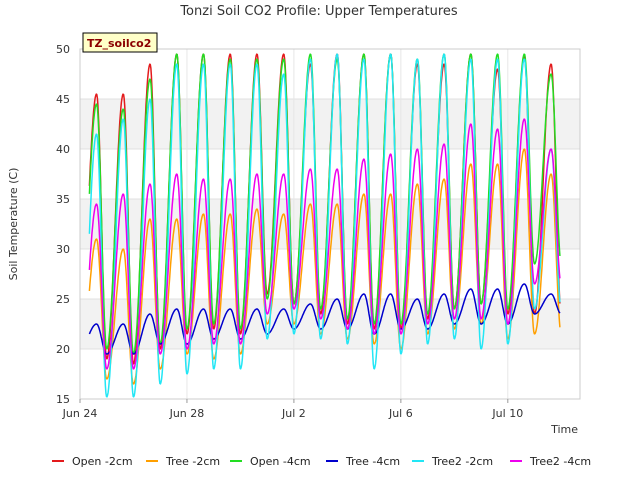 This screenshot has width=640, height=480. What do you see at coordinates (400, 413) in the screenshot?
I see `x-tick-label: Jul 6` at bounding box center [400, 413].